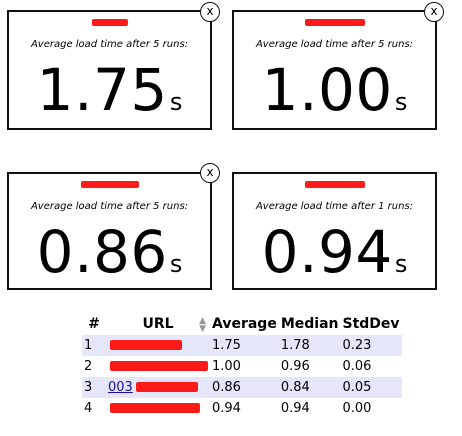 This screenshot has height=436, width=462. What do you see at coordinates (226, 408) in the screenshot?
I see `row-average: 0.94` at bounding box center [226, 408].